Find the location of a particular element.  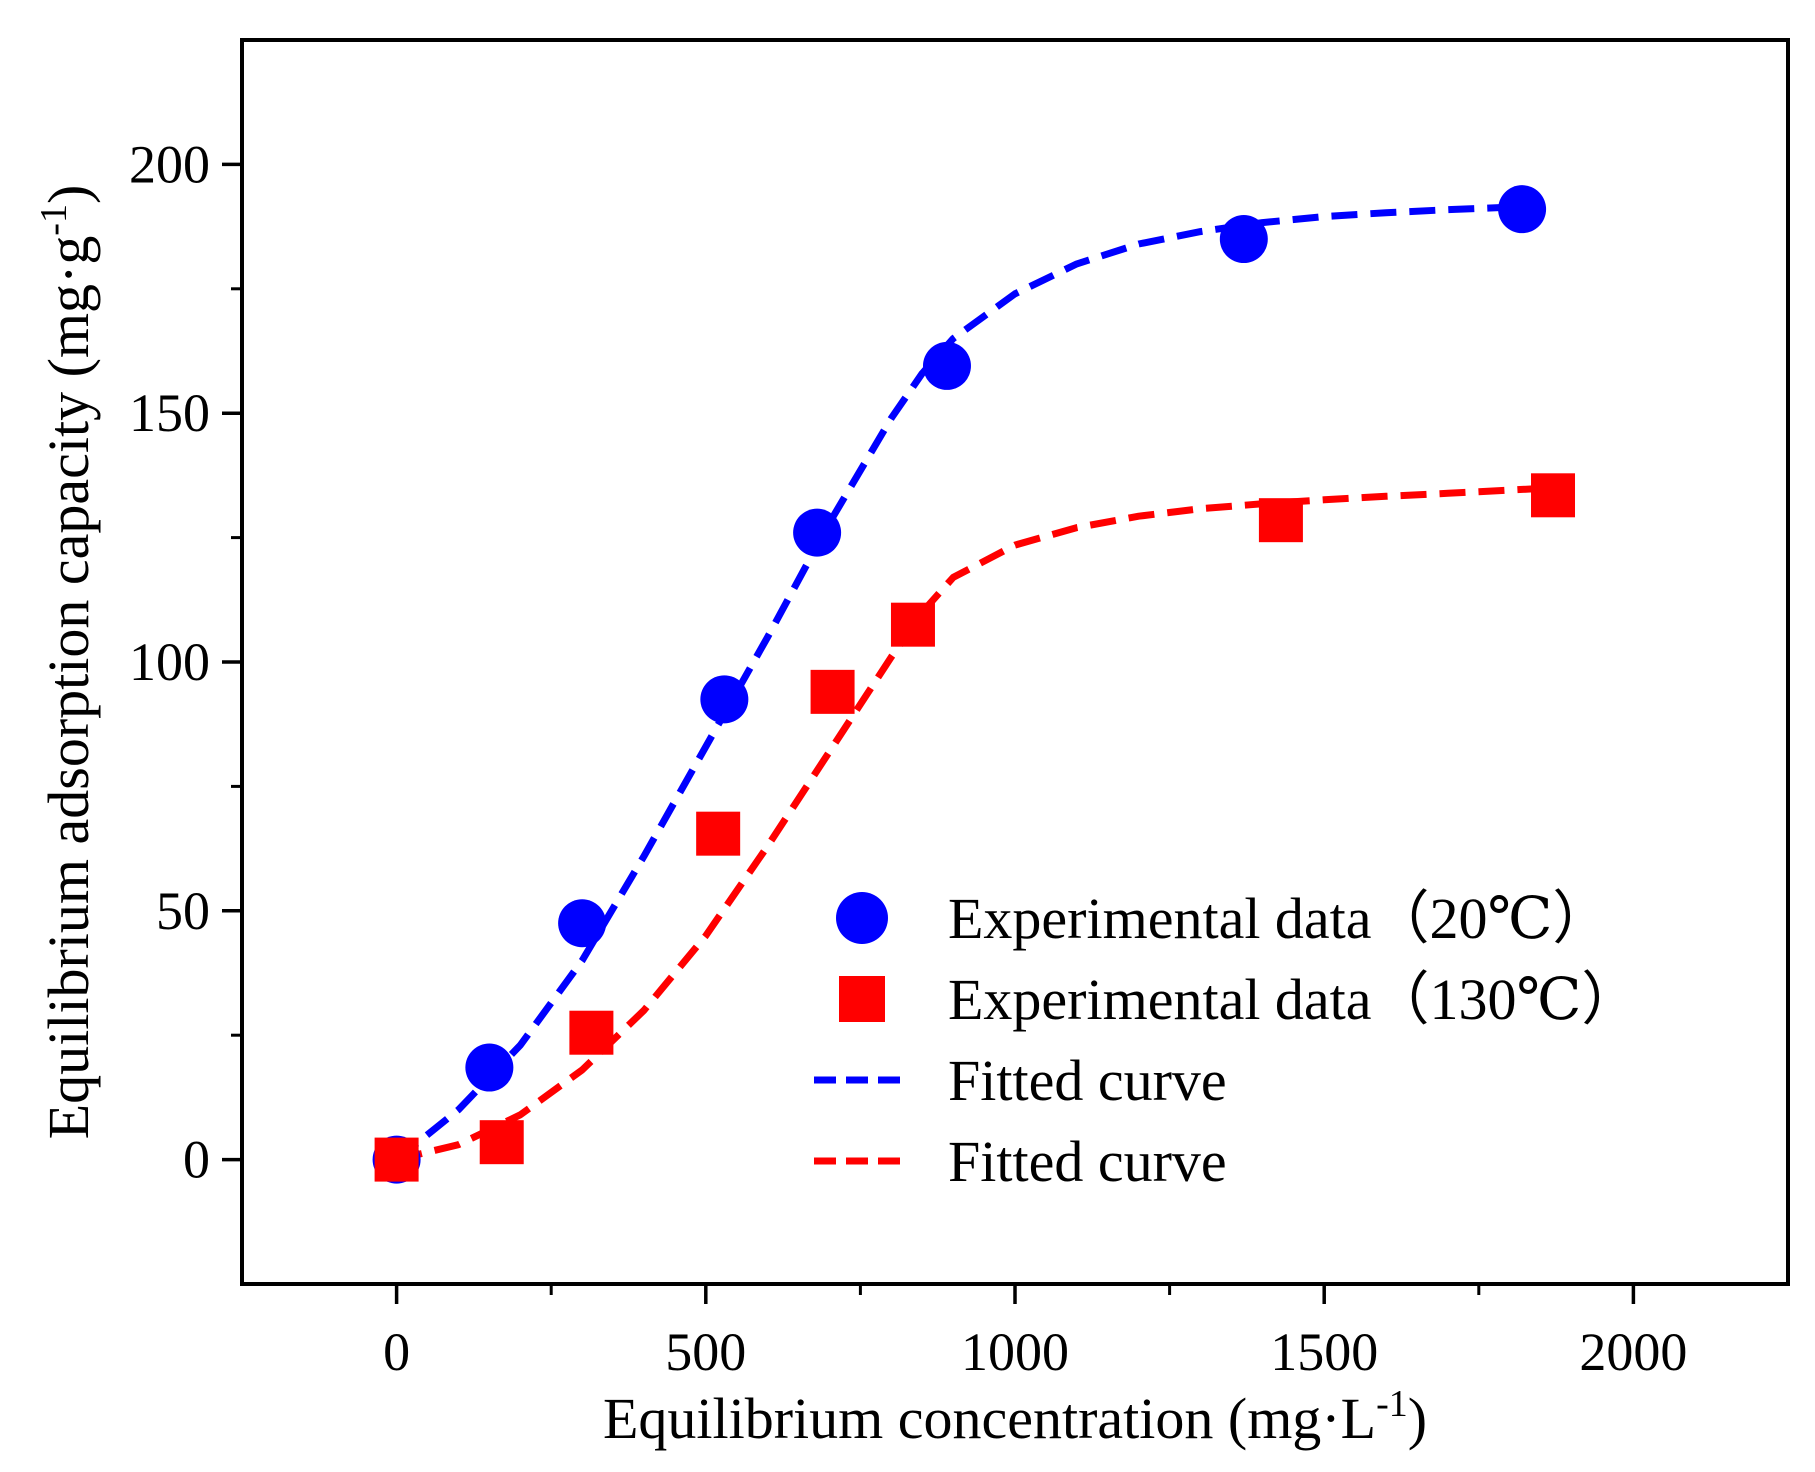

y-tick-label: 150 is located at coordinates (169, 413).